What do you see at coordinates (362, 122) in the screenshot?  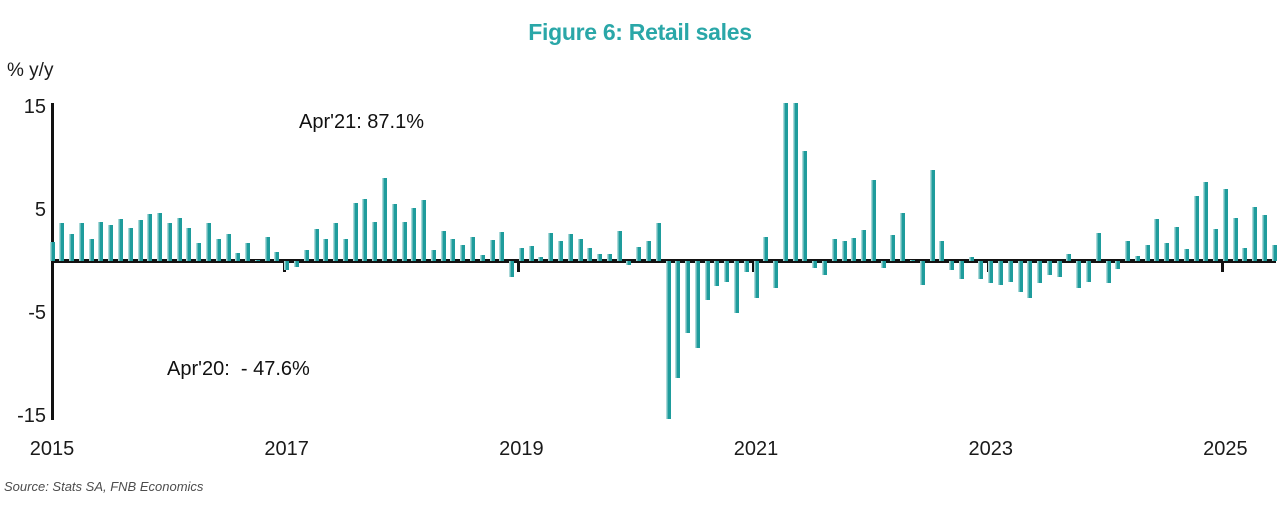 I see `annotation-apr21-peak: Apr'21: 87.1%` at bounding box center [362, 122].